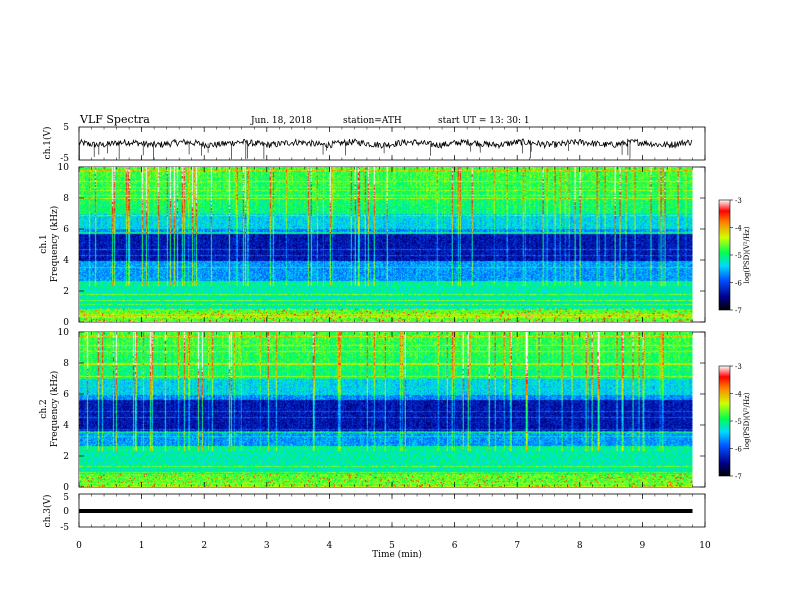 This screenshot has width=792, height=612. I want to click on start-time-label: start UT = 13: 30: 1, so click(484, 121).